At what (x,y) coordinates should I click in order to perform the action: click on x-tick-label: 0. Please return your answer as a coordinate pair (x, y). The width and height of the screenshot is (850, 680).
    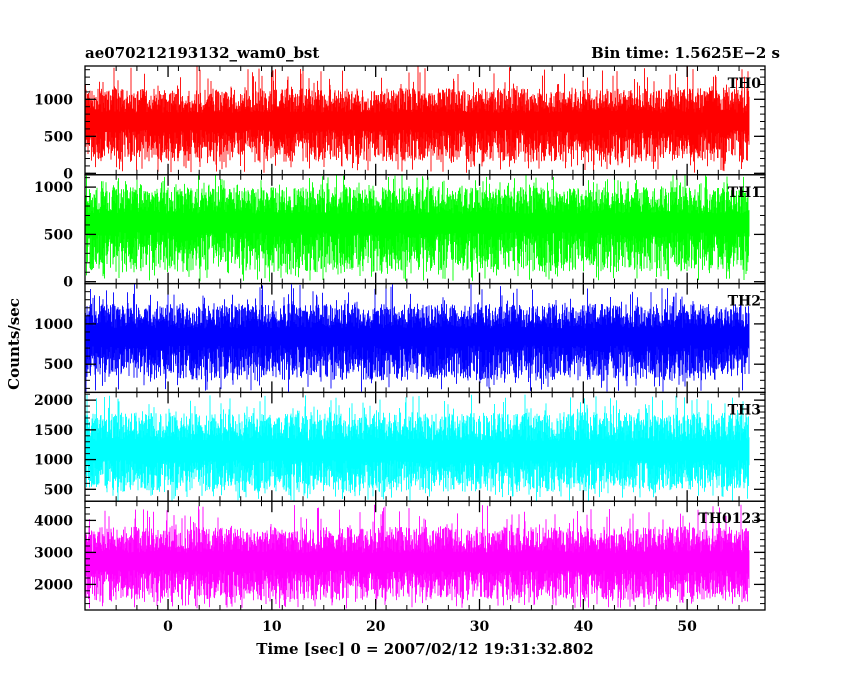
    Looking at the image, I should click on (168, 627).